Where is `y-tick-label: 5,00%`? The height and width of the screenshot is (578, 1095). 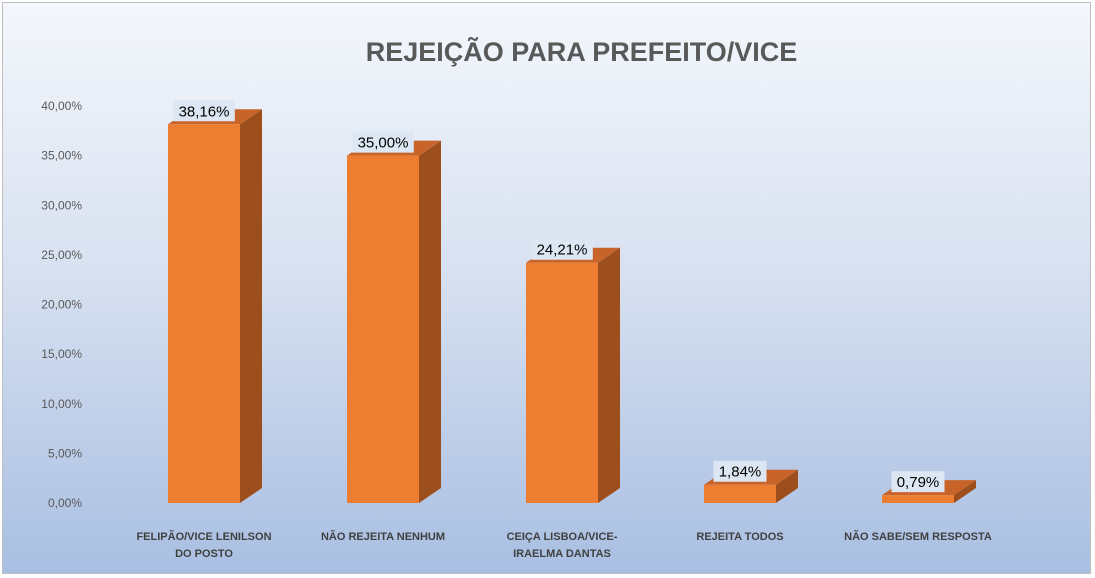
y-tick-label: 5,00% is located at coordinates (65, 453).